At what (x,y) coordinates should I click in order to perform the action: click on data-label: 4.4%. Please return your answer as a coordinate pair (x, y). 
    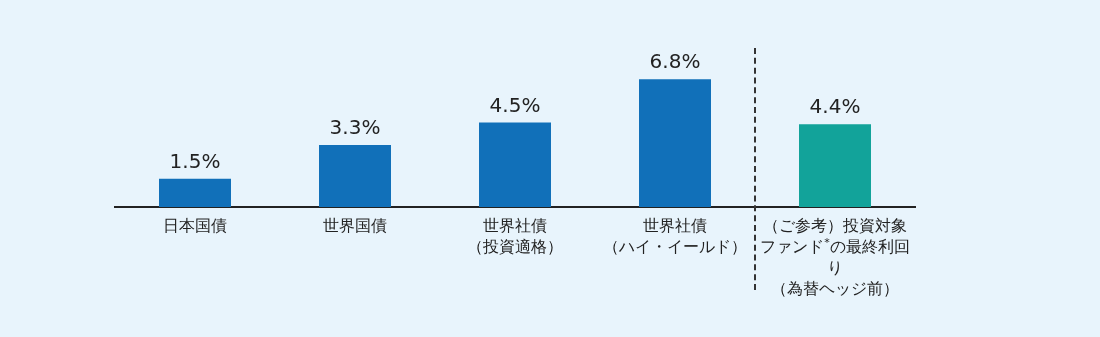
    Looking at the image, I should click on (835, 106).